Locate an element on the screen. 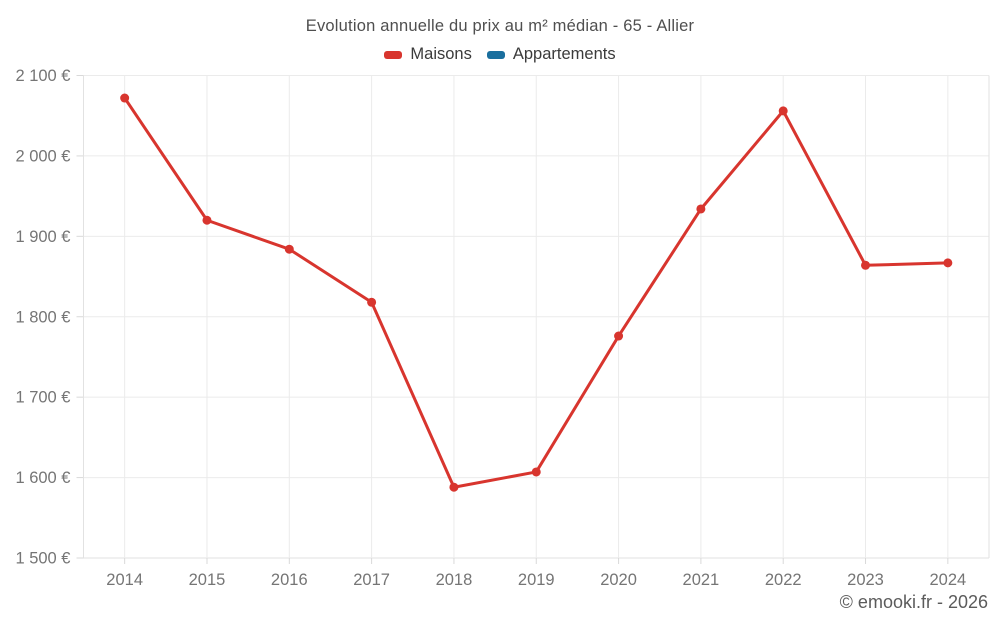  y-axis-label: 1 800 € is located at coordinates (42, 317).